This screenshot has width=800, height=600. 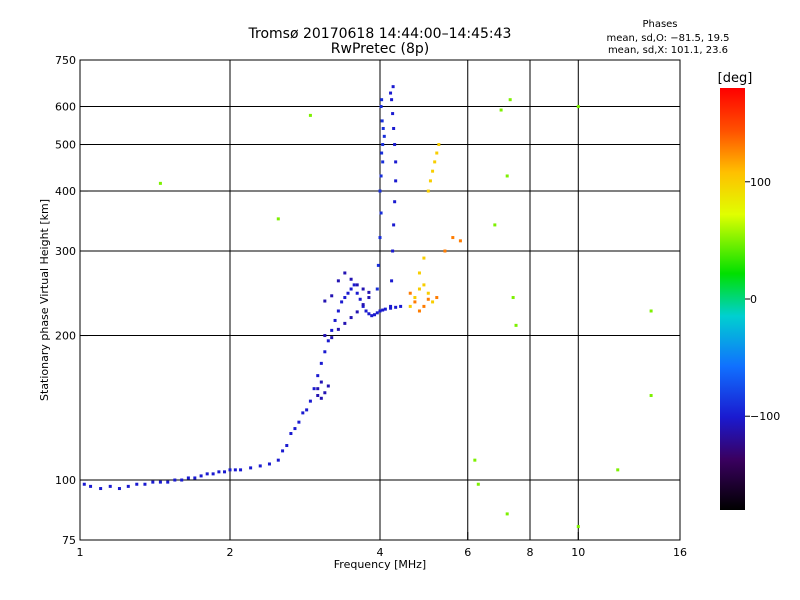 I want to click on x-axis-label: Frequency [MHz], so click(x=380, y=564).